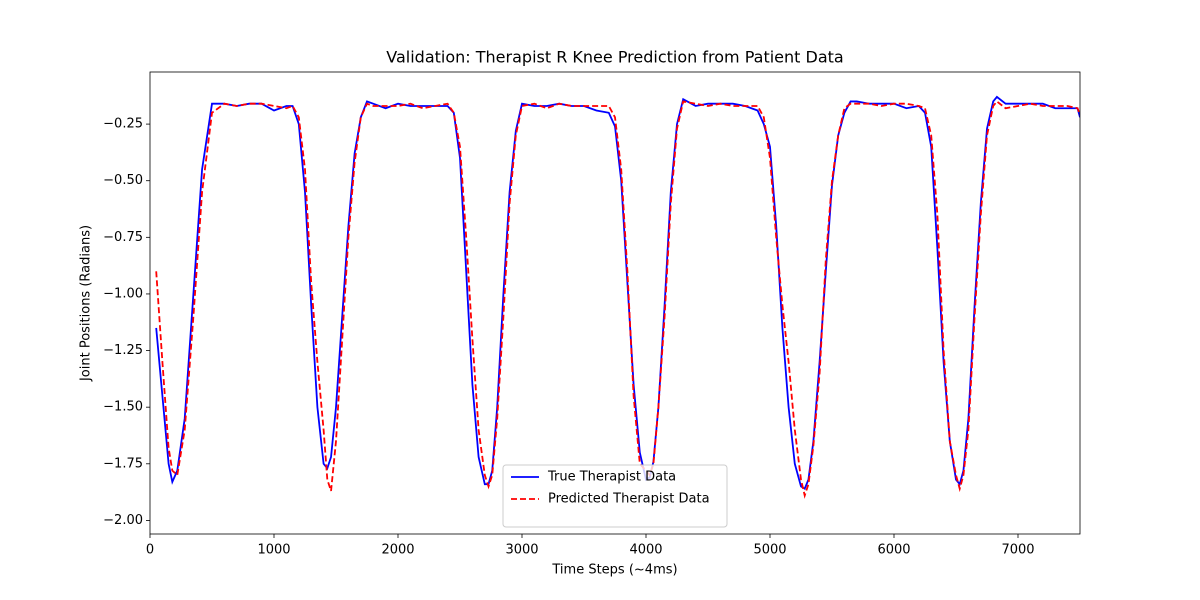  I want to click on legend-box, so click(615, 496).